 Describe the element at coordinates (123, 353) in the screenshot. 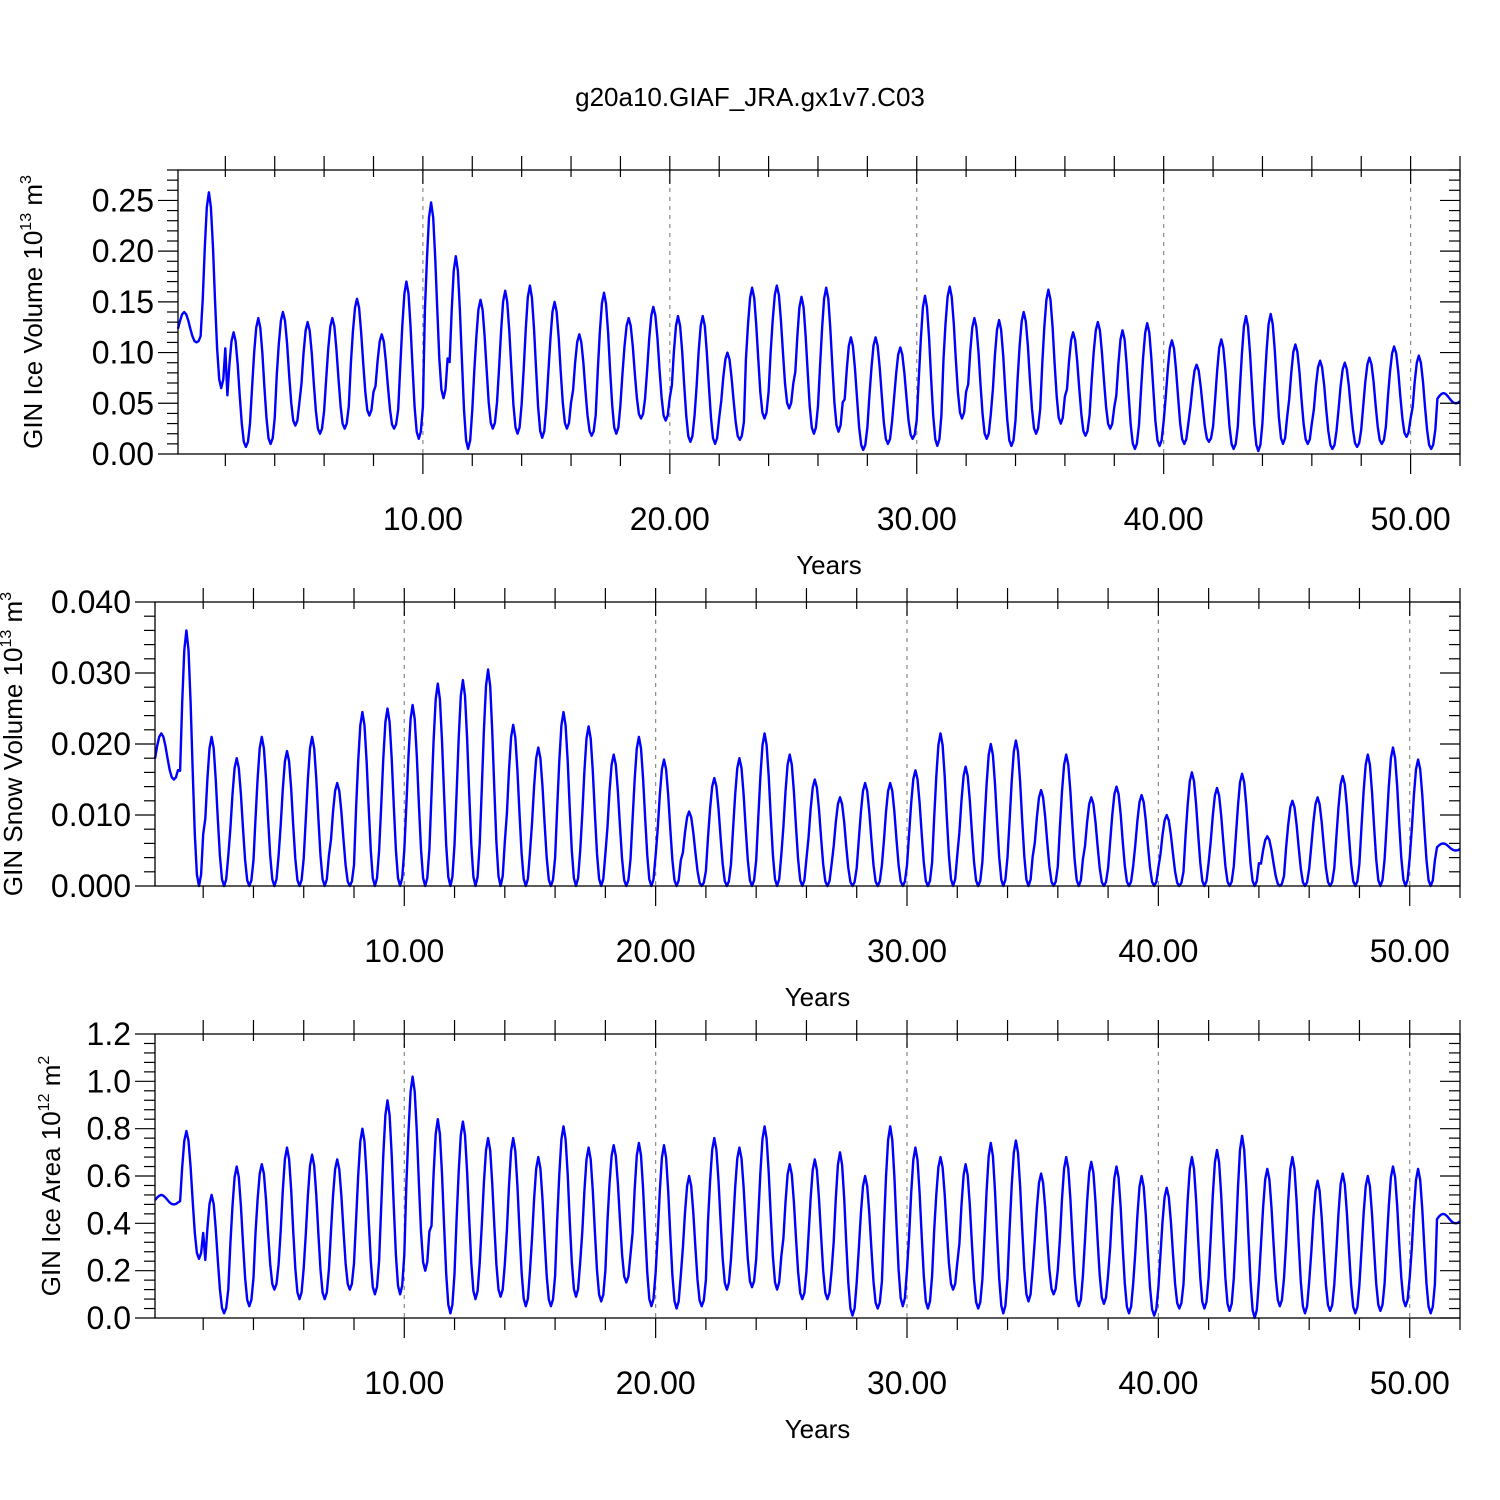

I see `y-tick-label: 0.10` at that location.